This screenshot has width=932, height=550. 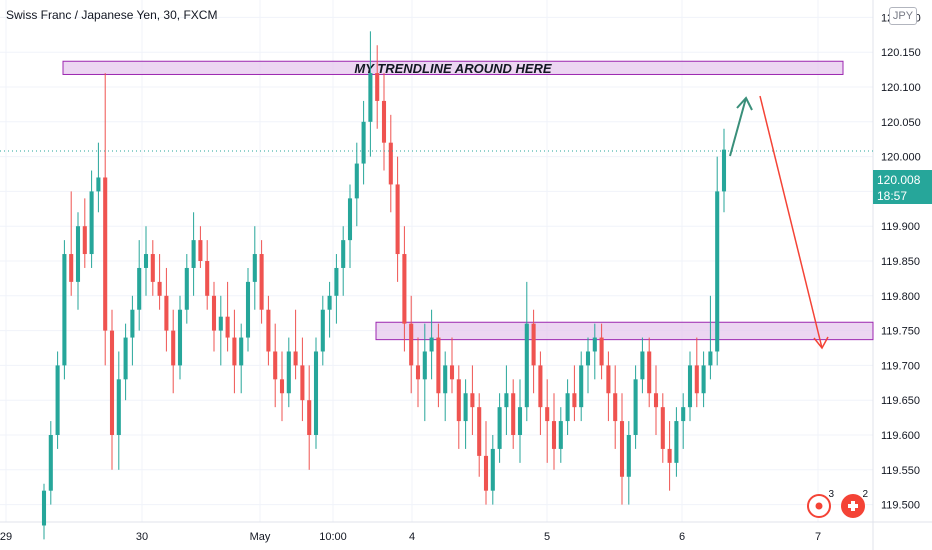 What do you see at coordinates (901, 88) in the screenshot?
I see `y-tick-label: 120.100` at bounding box center [901, 88].